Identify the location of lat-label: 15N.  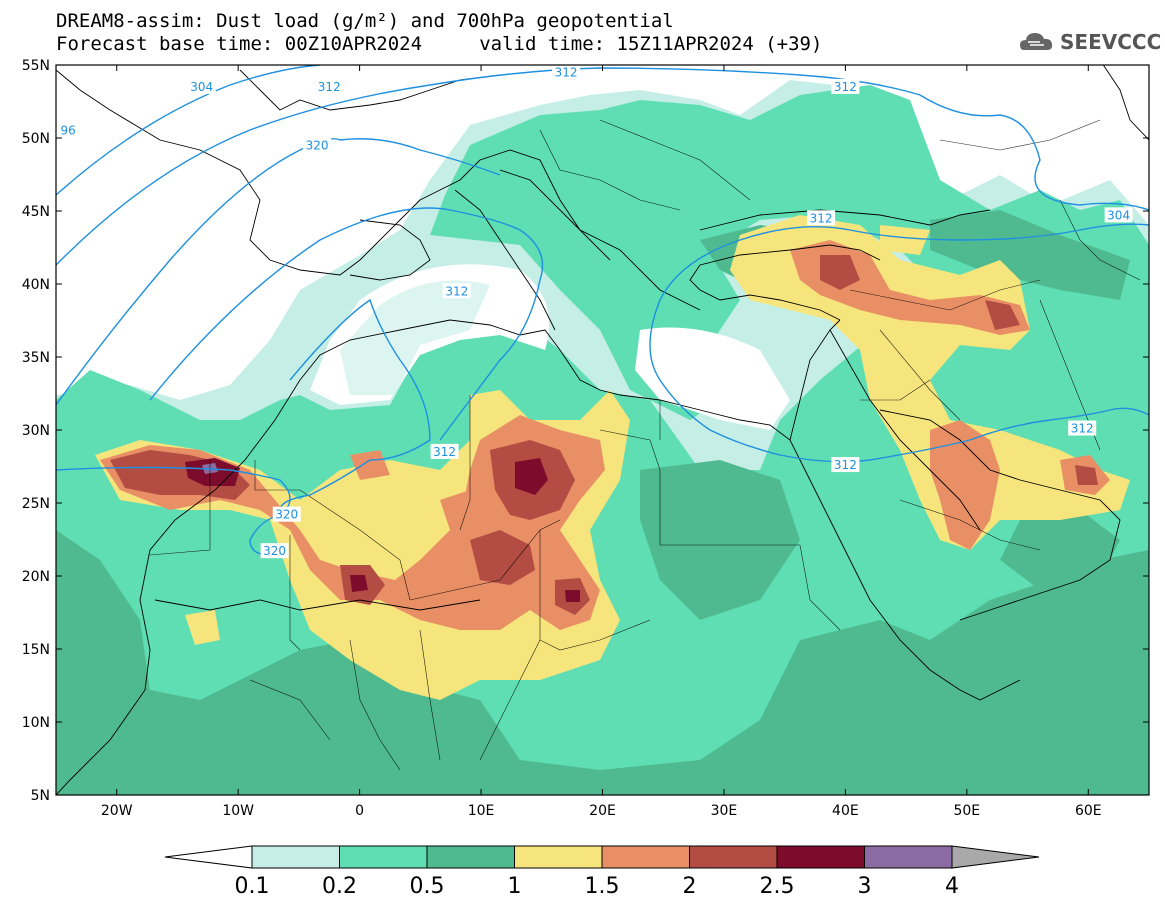
(36, 650).